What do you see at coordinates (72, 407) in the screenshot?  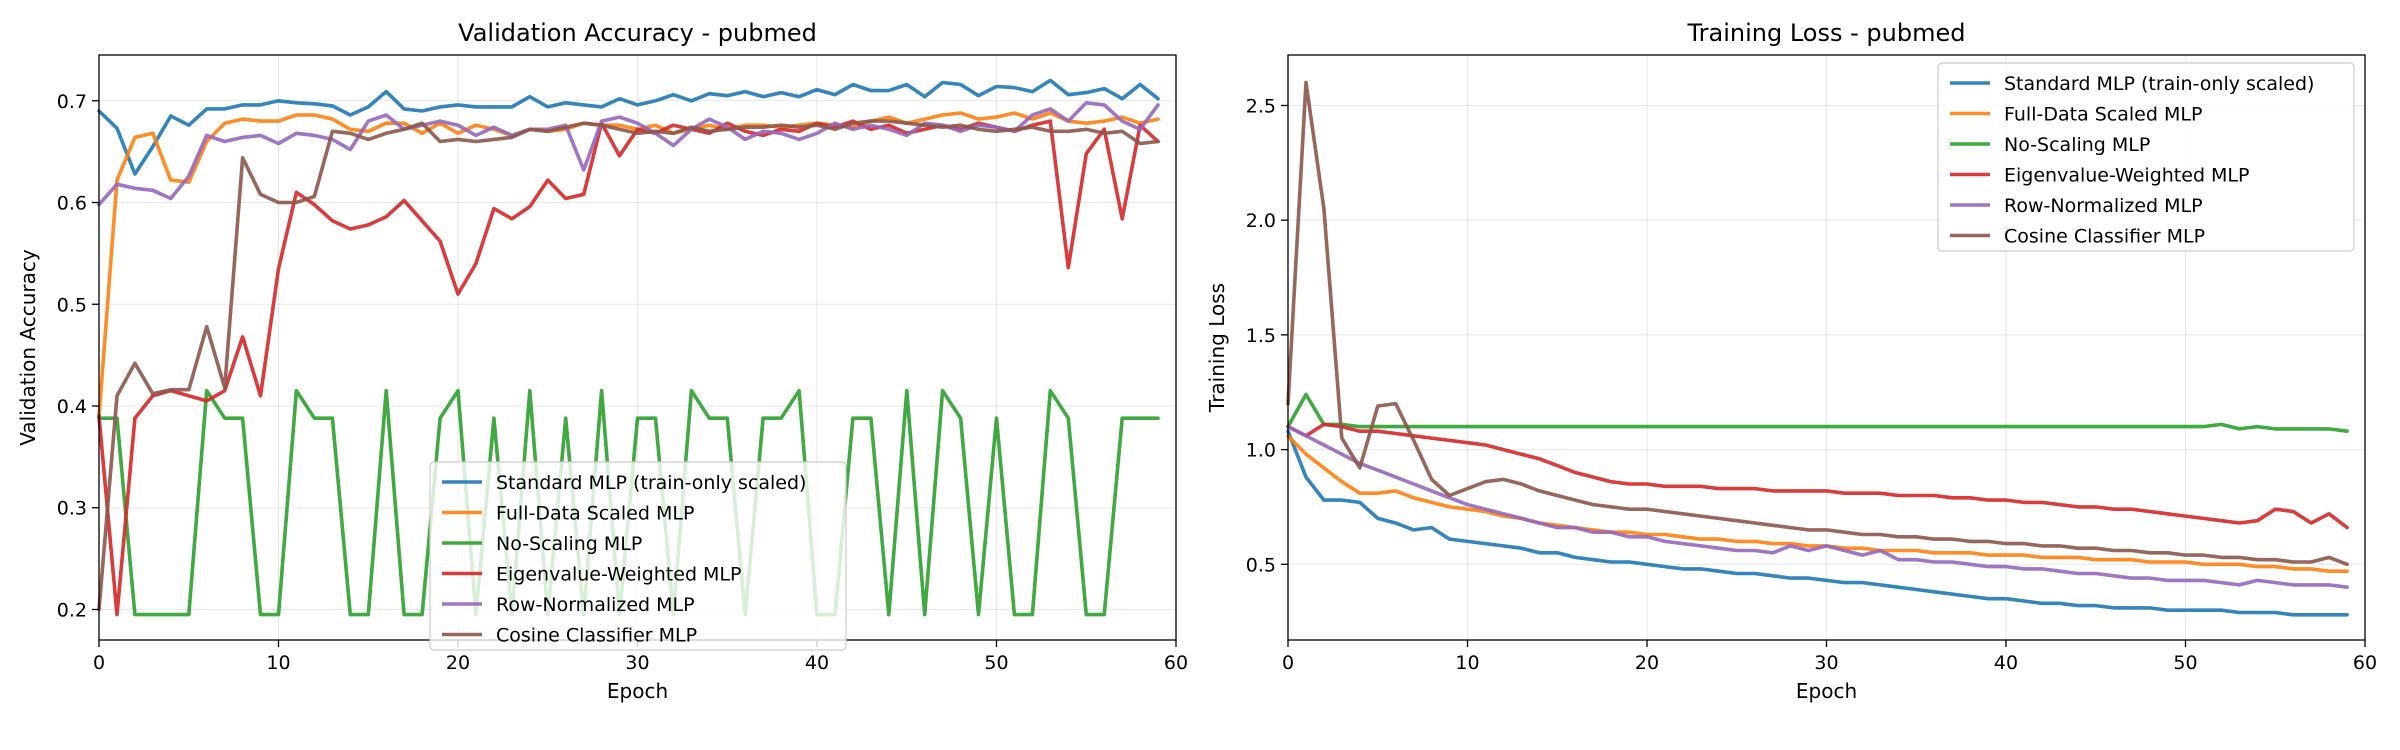 I see `y-tick-label: 0.4` at bounding box center [72, 407].